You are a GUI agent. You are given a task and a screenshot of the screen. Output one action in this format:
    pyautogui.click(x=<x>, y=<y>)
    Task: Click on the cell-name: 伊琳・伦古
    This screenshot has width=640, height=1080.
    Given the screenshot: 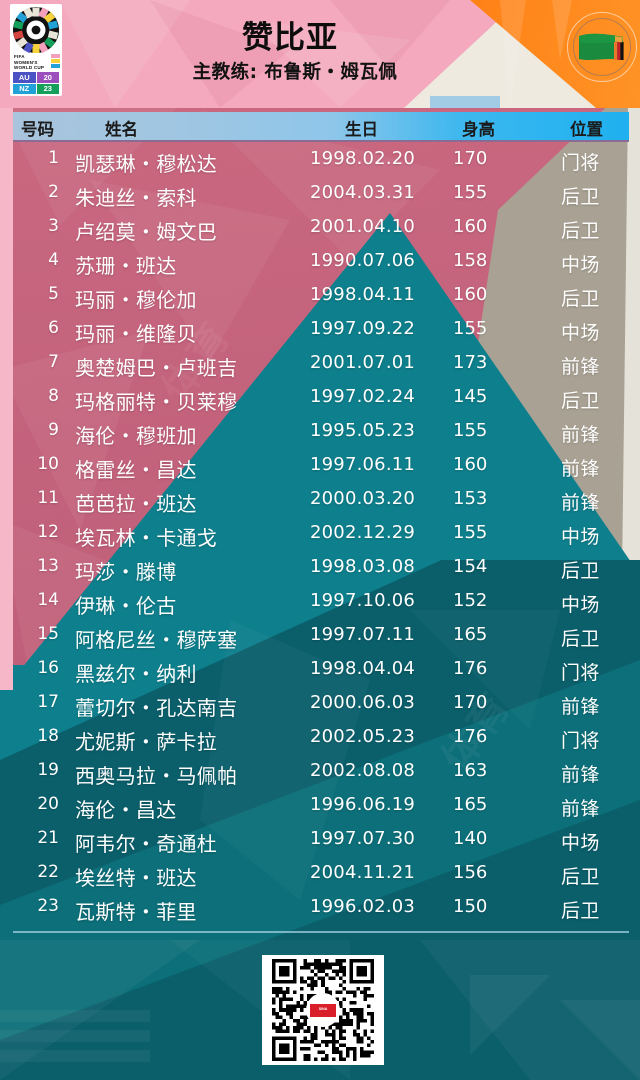 What is the action you would take?
    pyautogui.click(x=126, y=606)
    